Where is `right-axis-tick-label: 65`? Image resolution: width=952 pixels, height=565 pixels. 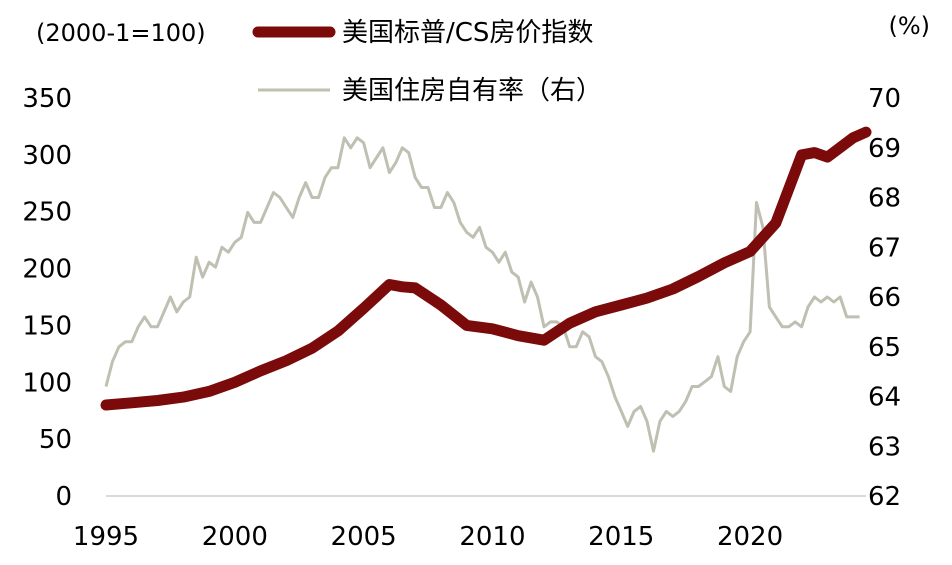 right-axis-tick-label: 65 is located at coordinates (884, 348).